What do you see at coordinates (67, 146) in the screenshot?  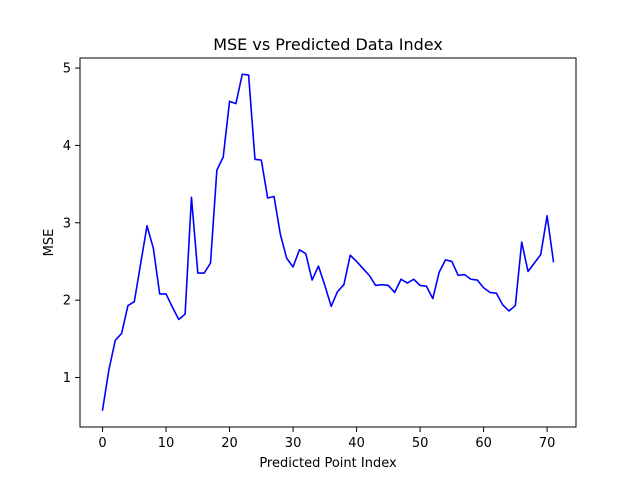 I see `y-tick-label: 4` at bounding box center [67, 146].